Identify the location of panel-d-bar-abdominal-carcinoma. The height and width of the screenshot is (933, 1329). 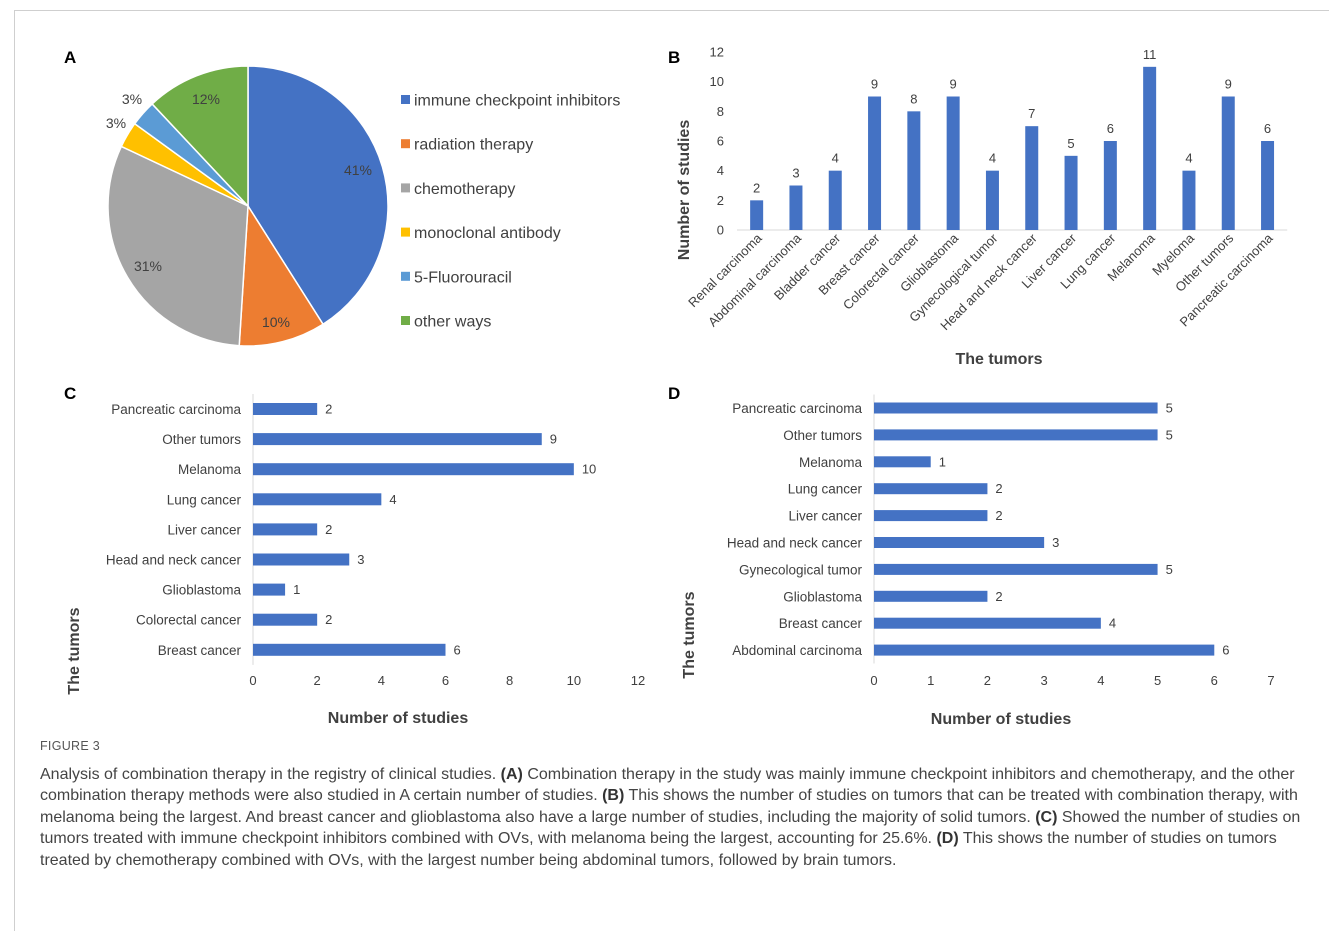
(1044, 650).